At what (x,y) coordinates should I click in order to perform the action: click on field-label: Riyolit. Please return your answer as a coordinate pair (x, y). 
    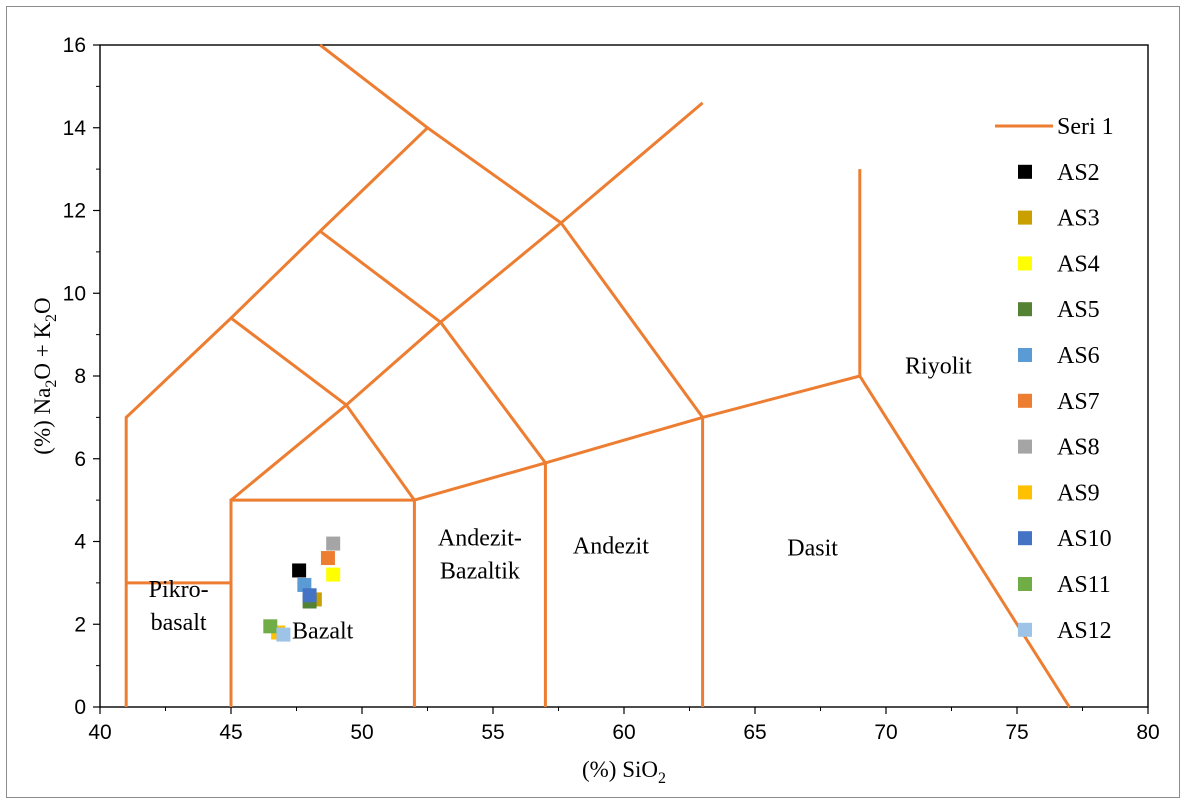
    Looking at the image, I should click on (938, 367).